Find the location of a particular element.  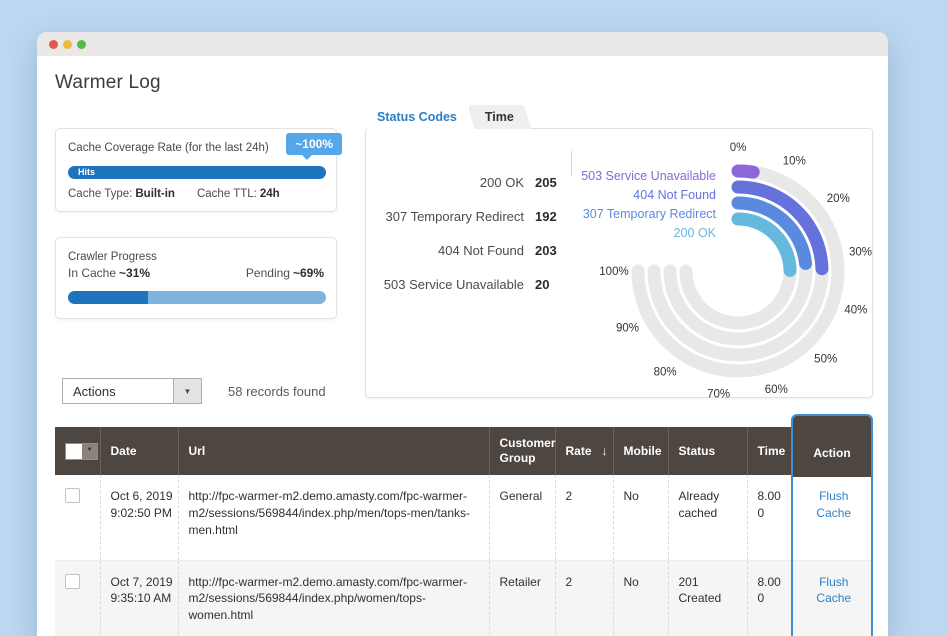

status-code-label: 503 Service Unavailable is located at coordinates (453, 284).